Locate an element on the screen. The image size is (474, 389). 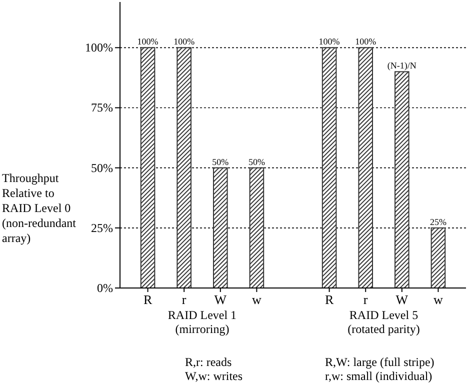
data-label: (N-1)/N is located at coordinates (402, 65).